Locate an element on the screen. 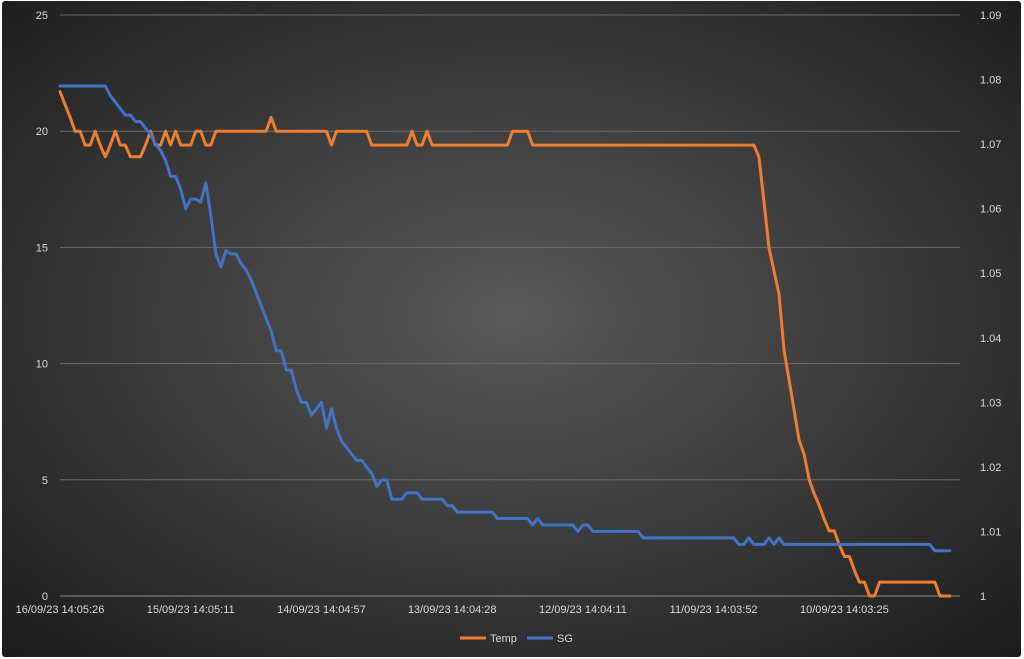  y2-tick-label: 1.02 is located at coordinates (990, 468).